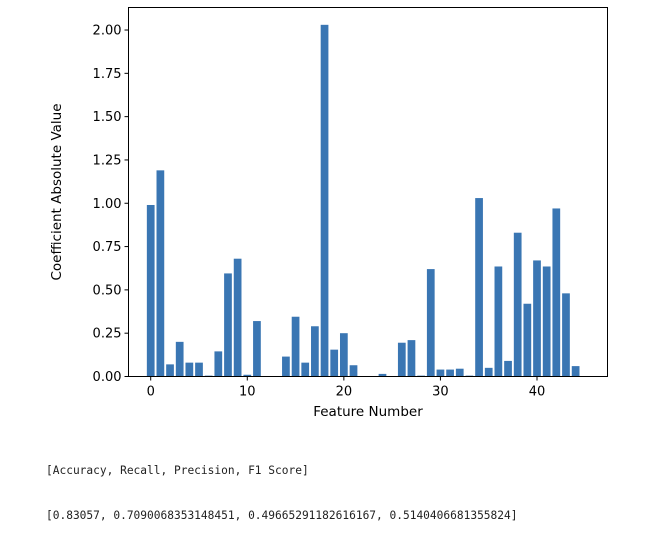  I want to click on x-tick-label: 10, so click(247, 392).